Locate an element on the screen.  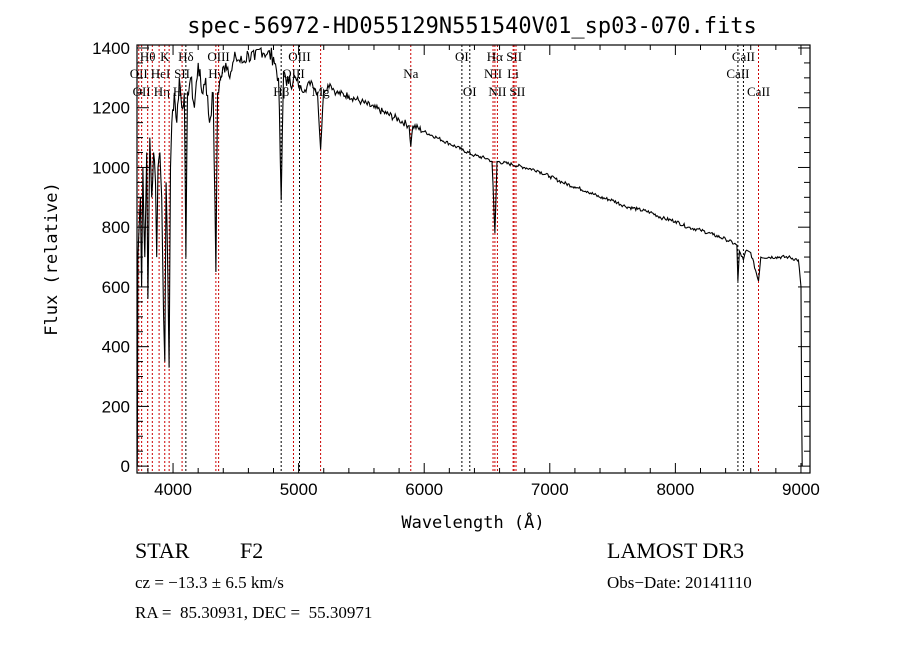
spectral-line-label: Mg is located at coordinates (321, 91).